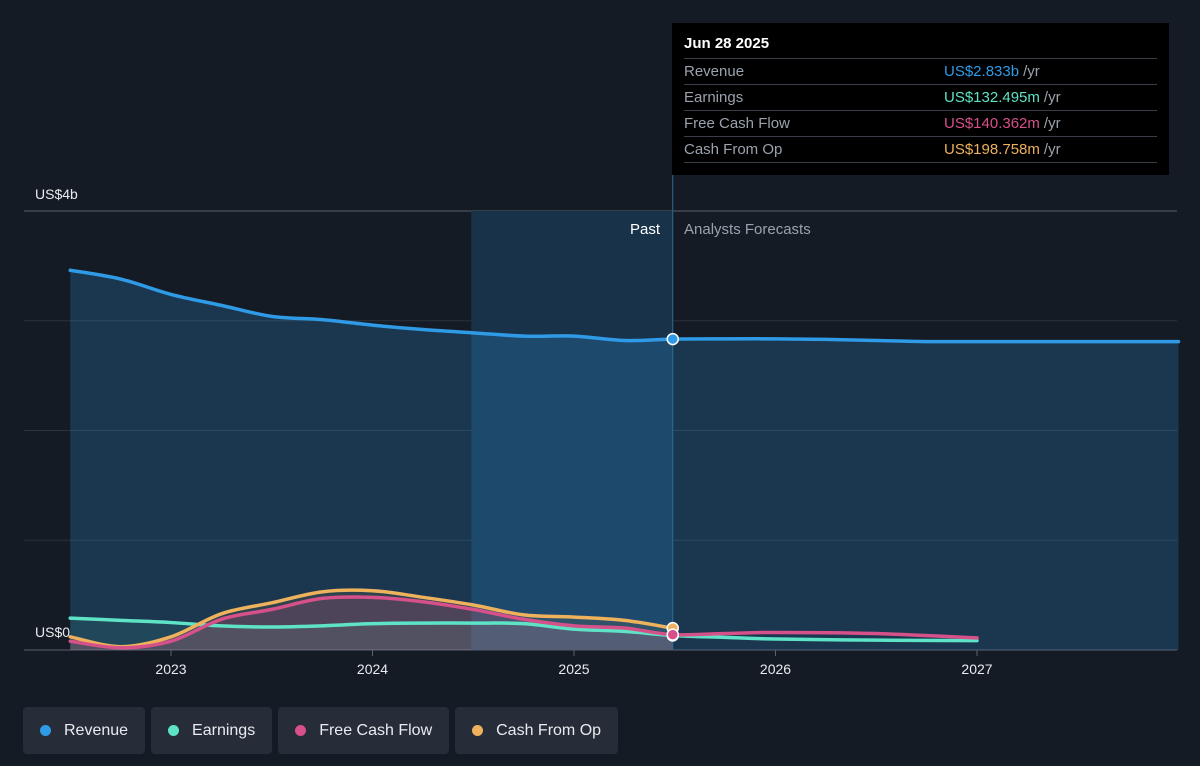  I want to click on x-tick-label: 2026, so click(775, 669).